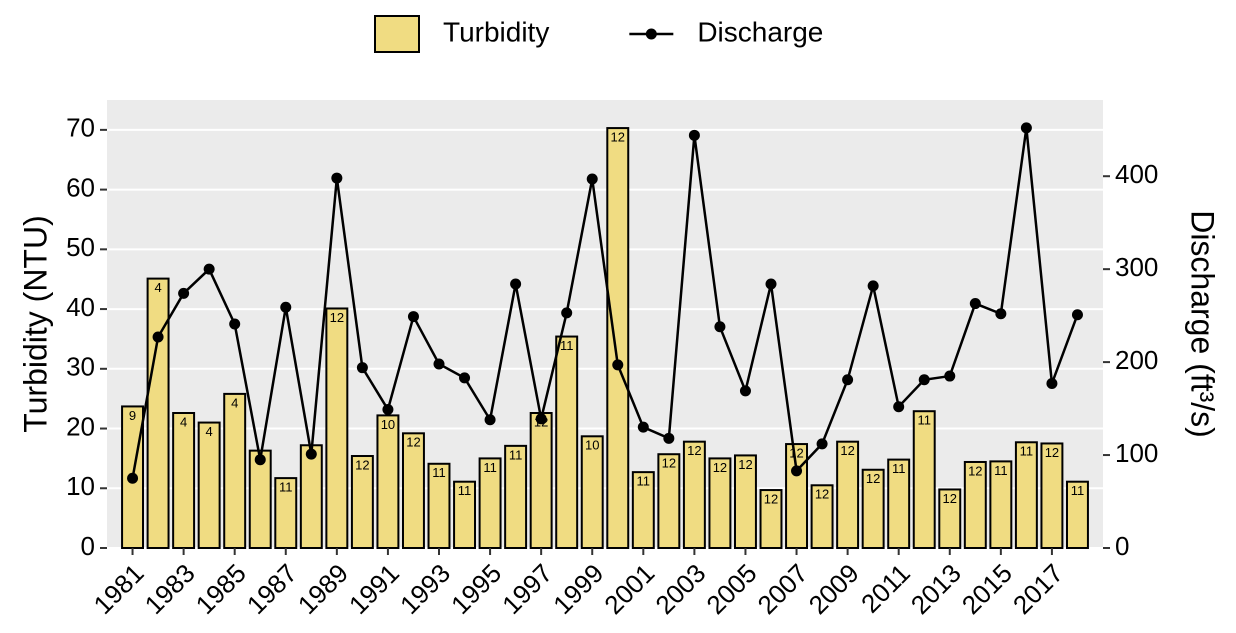 The width and height of the screenshot is (1236, 633). I want to click on x-tick-label: 2017, so click(1038, 589).